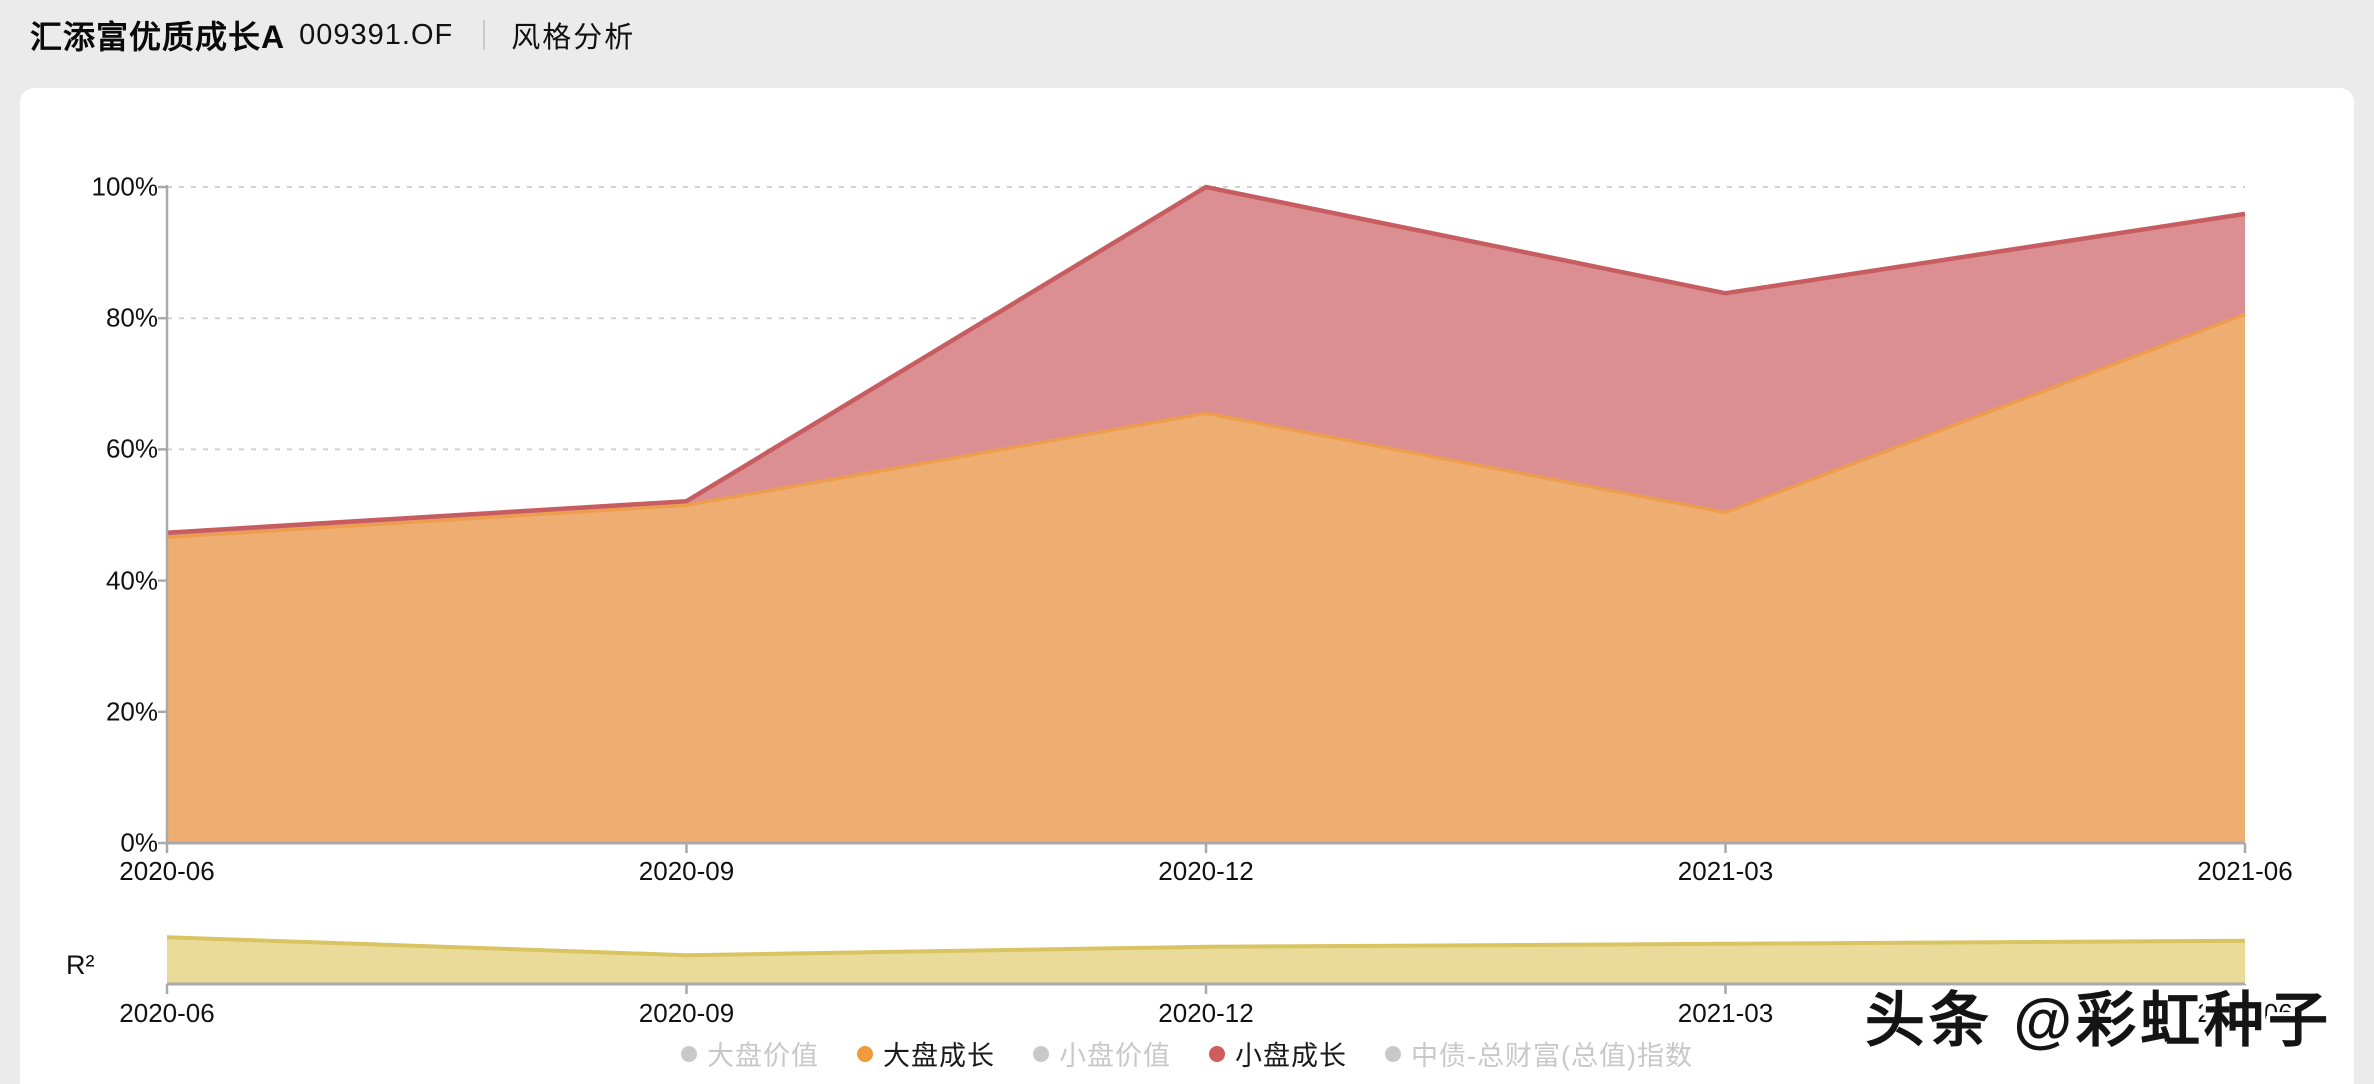 The width and height of the screenshot is (2374, 1084). Describe the element at coordinates (573, 38) in the screenshot. I see `page-title: 风格分析` at that location.